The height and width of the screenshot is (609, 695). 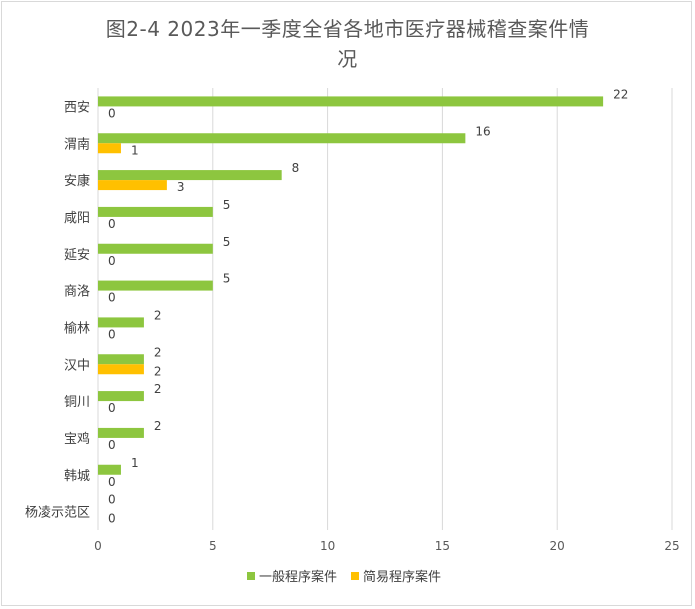 I want to click on category-label: 汉中, so click(x=77, y=365).